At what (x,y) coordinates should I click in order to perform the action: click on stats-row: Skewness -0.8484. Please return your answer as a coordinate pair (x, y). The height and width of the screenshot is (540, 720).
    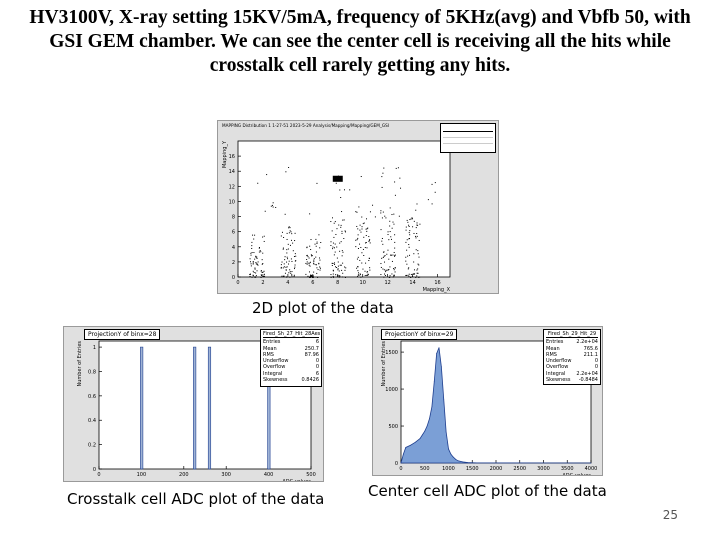
    Looking at the image, I should click on (572, 380).